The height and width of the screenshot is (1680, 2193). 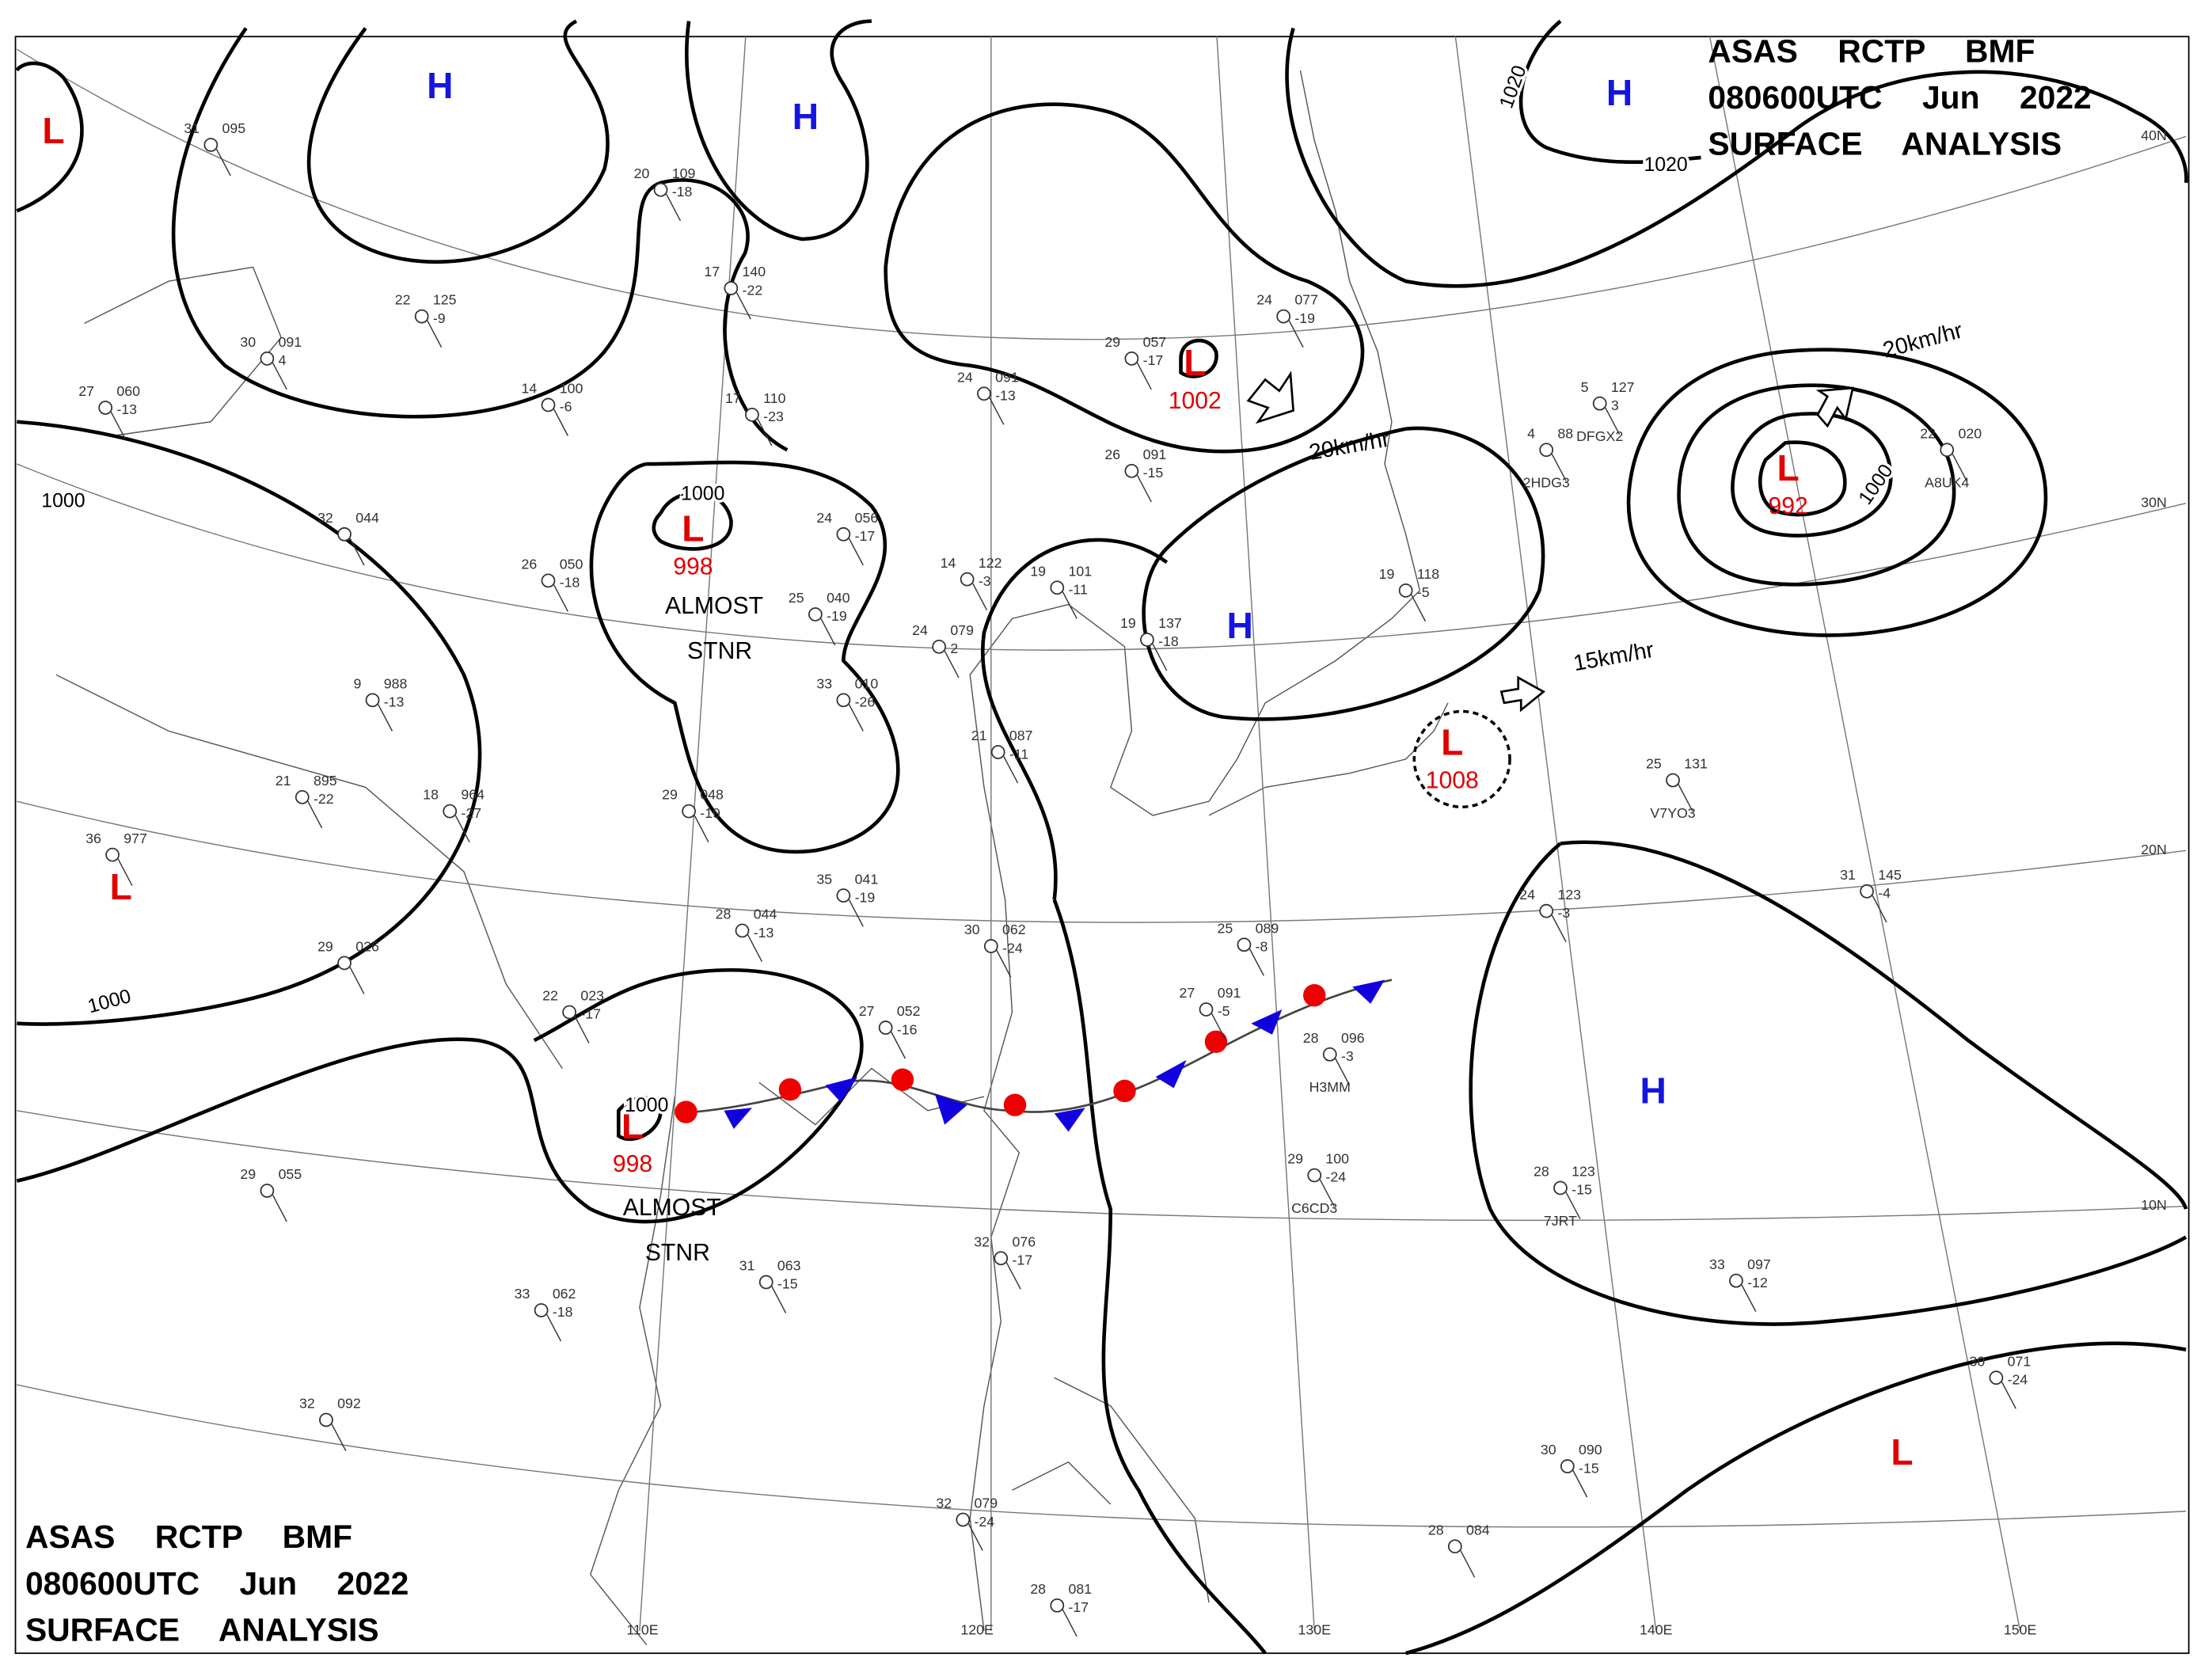 I want to click on station-pressure: 988, so click(x=396, y=683).